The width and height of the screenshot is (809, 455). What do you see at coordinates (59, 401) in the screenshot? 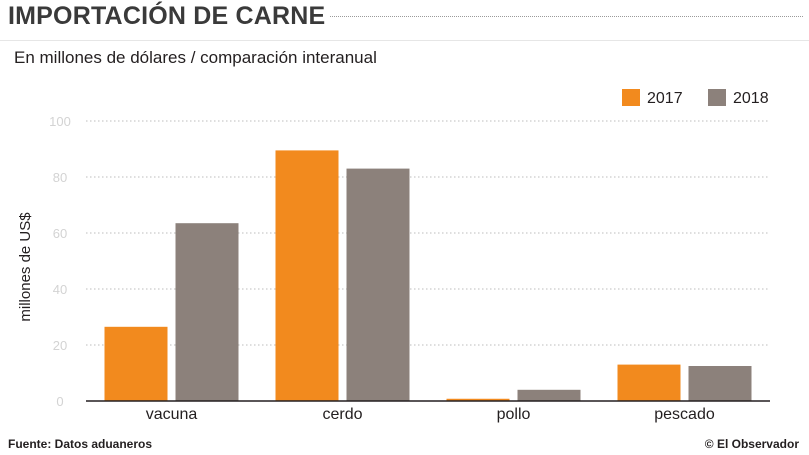
I see `y-tick-label: 0` at bounding box center [59, 401].